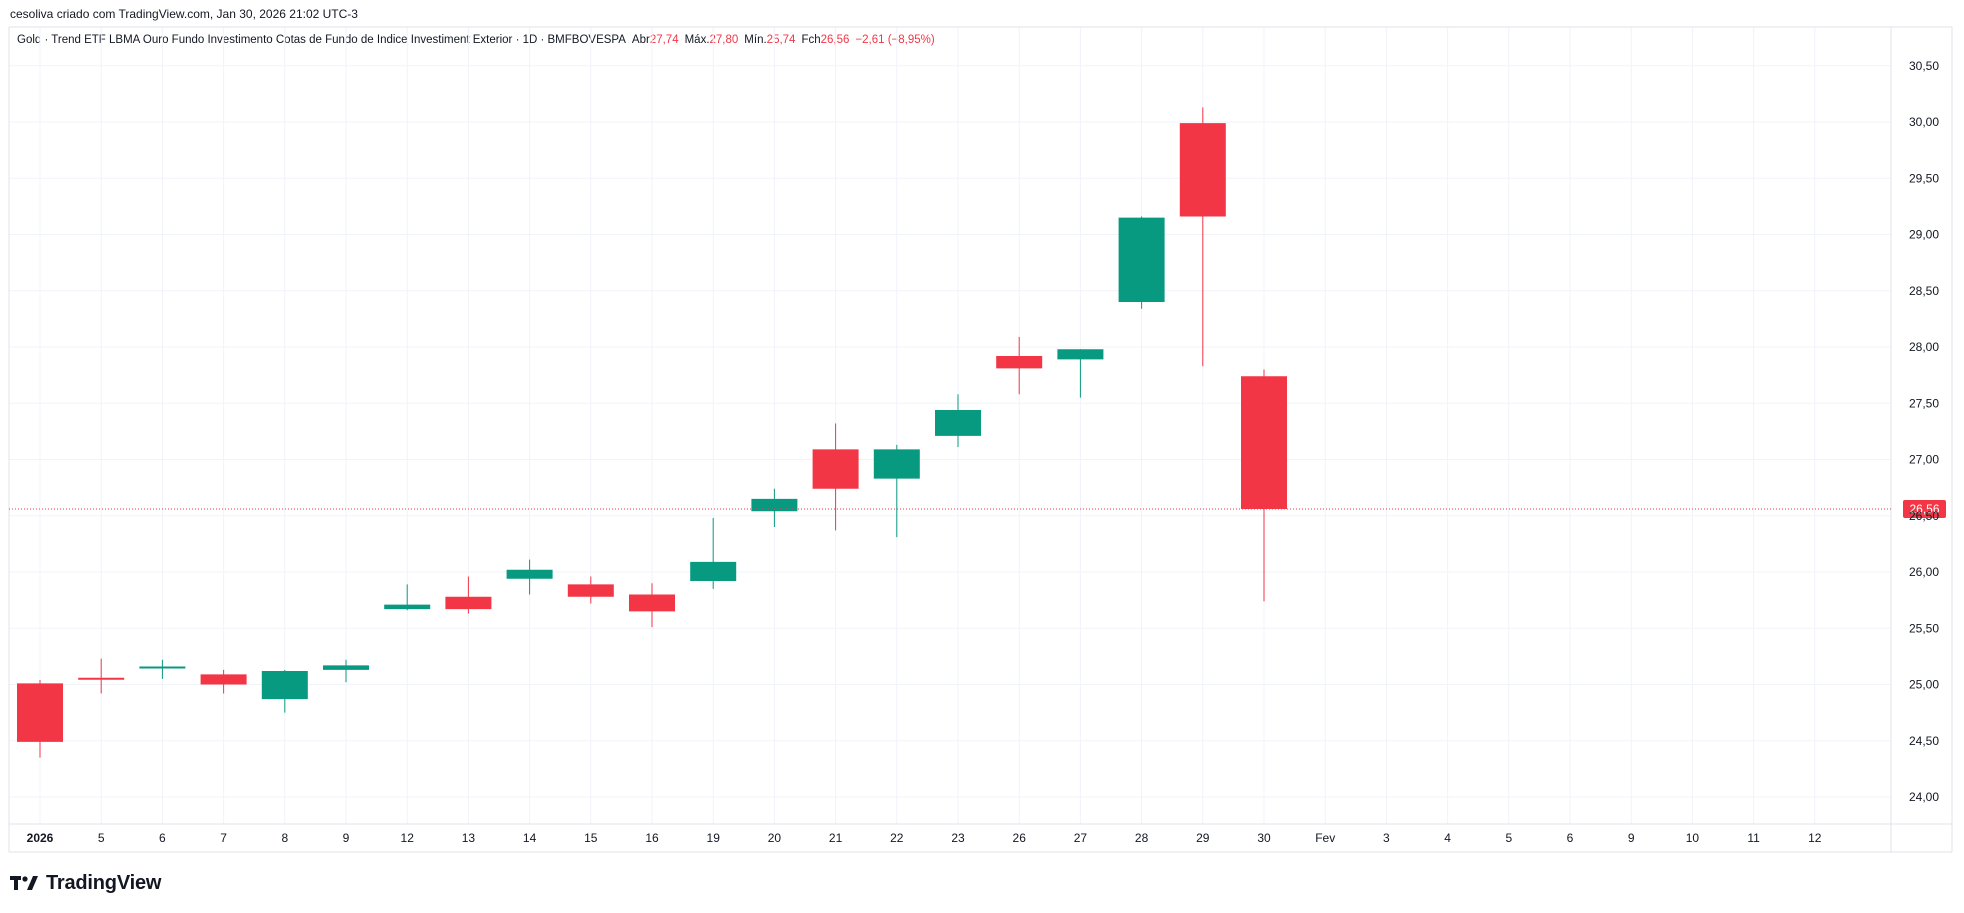 The width and height of the screenshot is (1964, 913). I want to click on y-tick-label: 28,00, so click(1924, 347).